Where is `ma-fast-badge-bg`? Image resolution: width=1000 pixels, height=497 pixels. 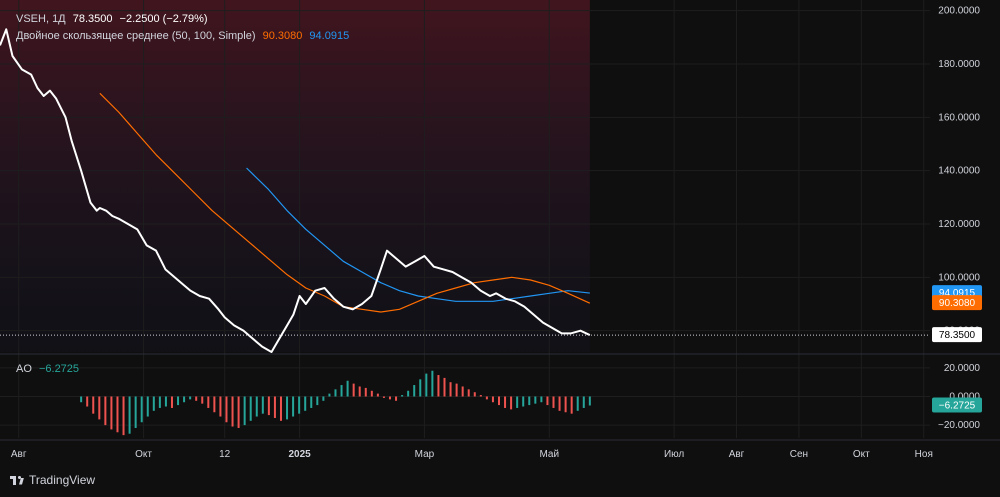 ma-fast-badge-bg is located at coordinates (957, 303).